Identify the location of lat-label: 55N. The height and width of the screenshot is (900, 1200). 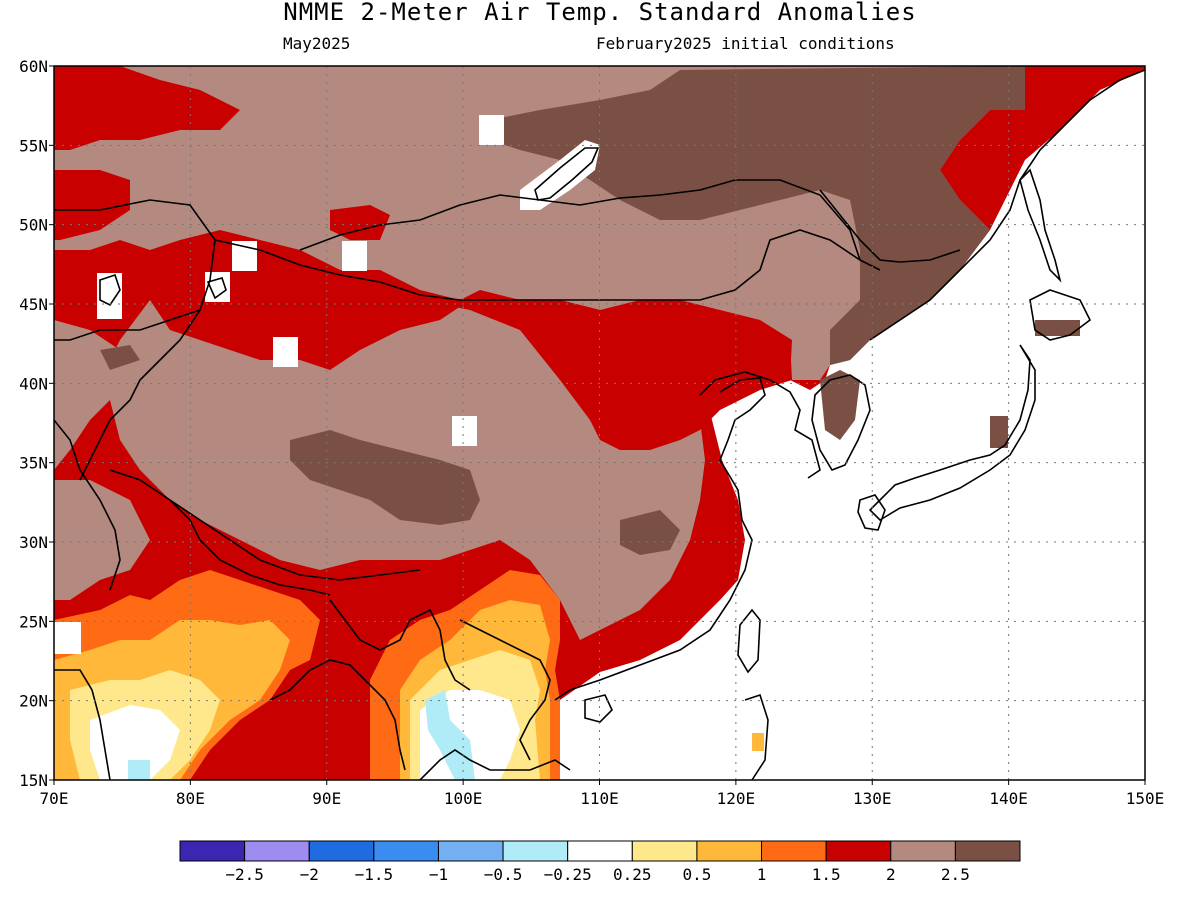
(33, 145).